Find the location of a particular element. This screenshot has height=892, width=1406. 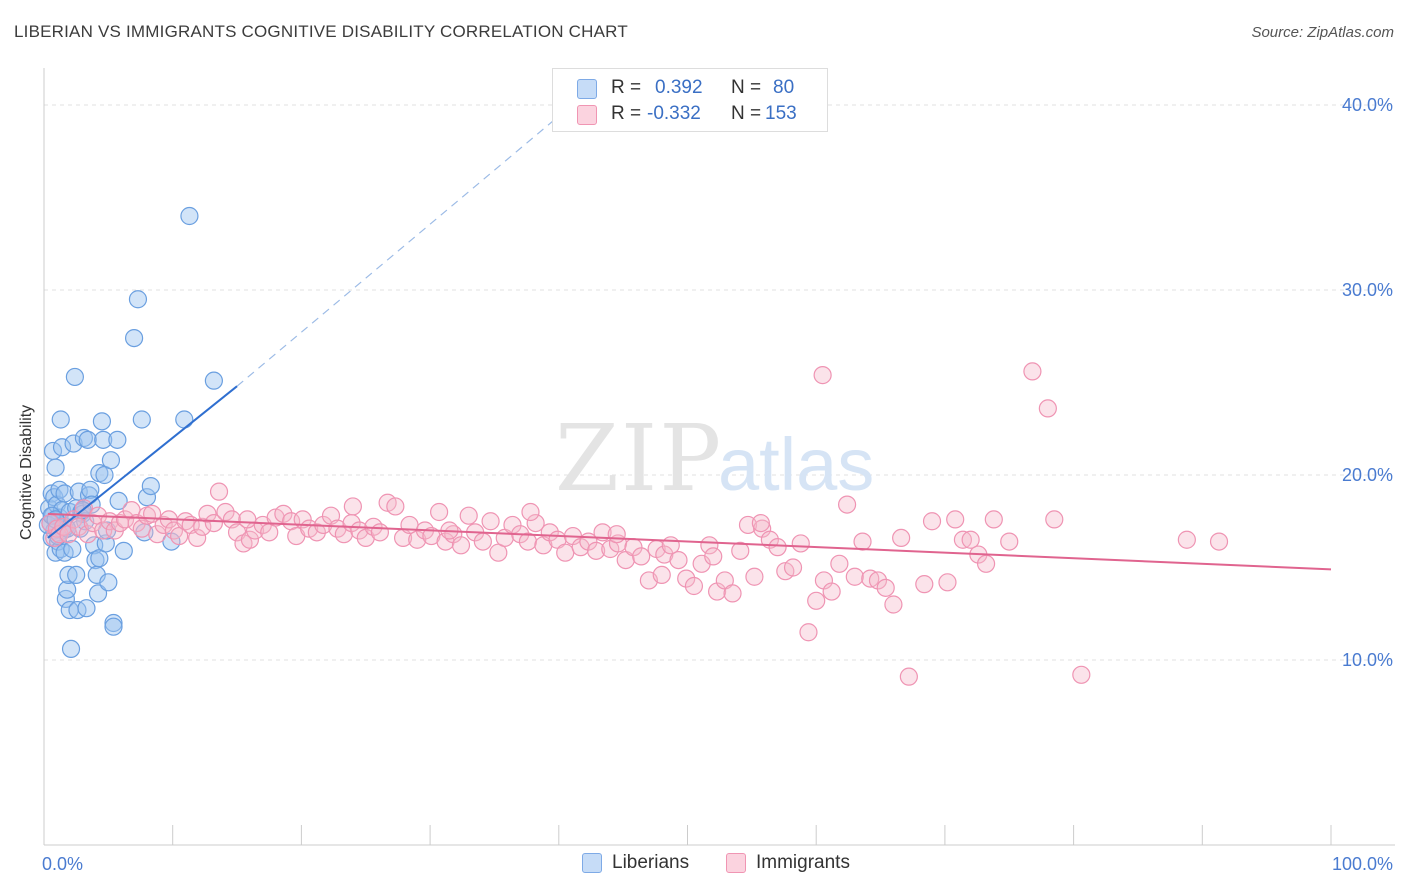

y-tick-label: 30.0% is located at coordinates (1367, 290).